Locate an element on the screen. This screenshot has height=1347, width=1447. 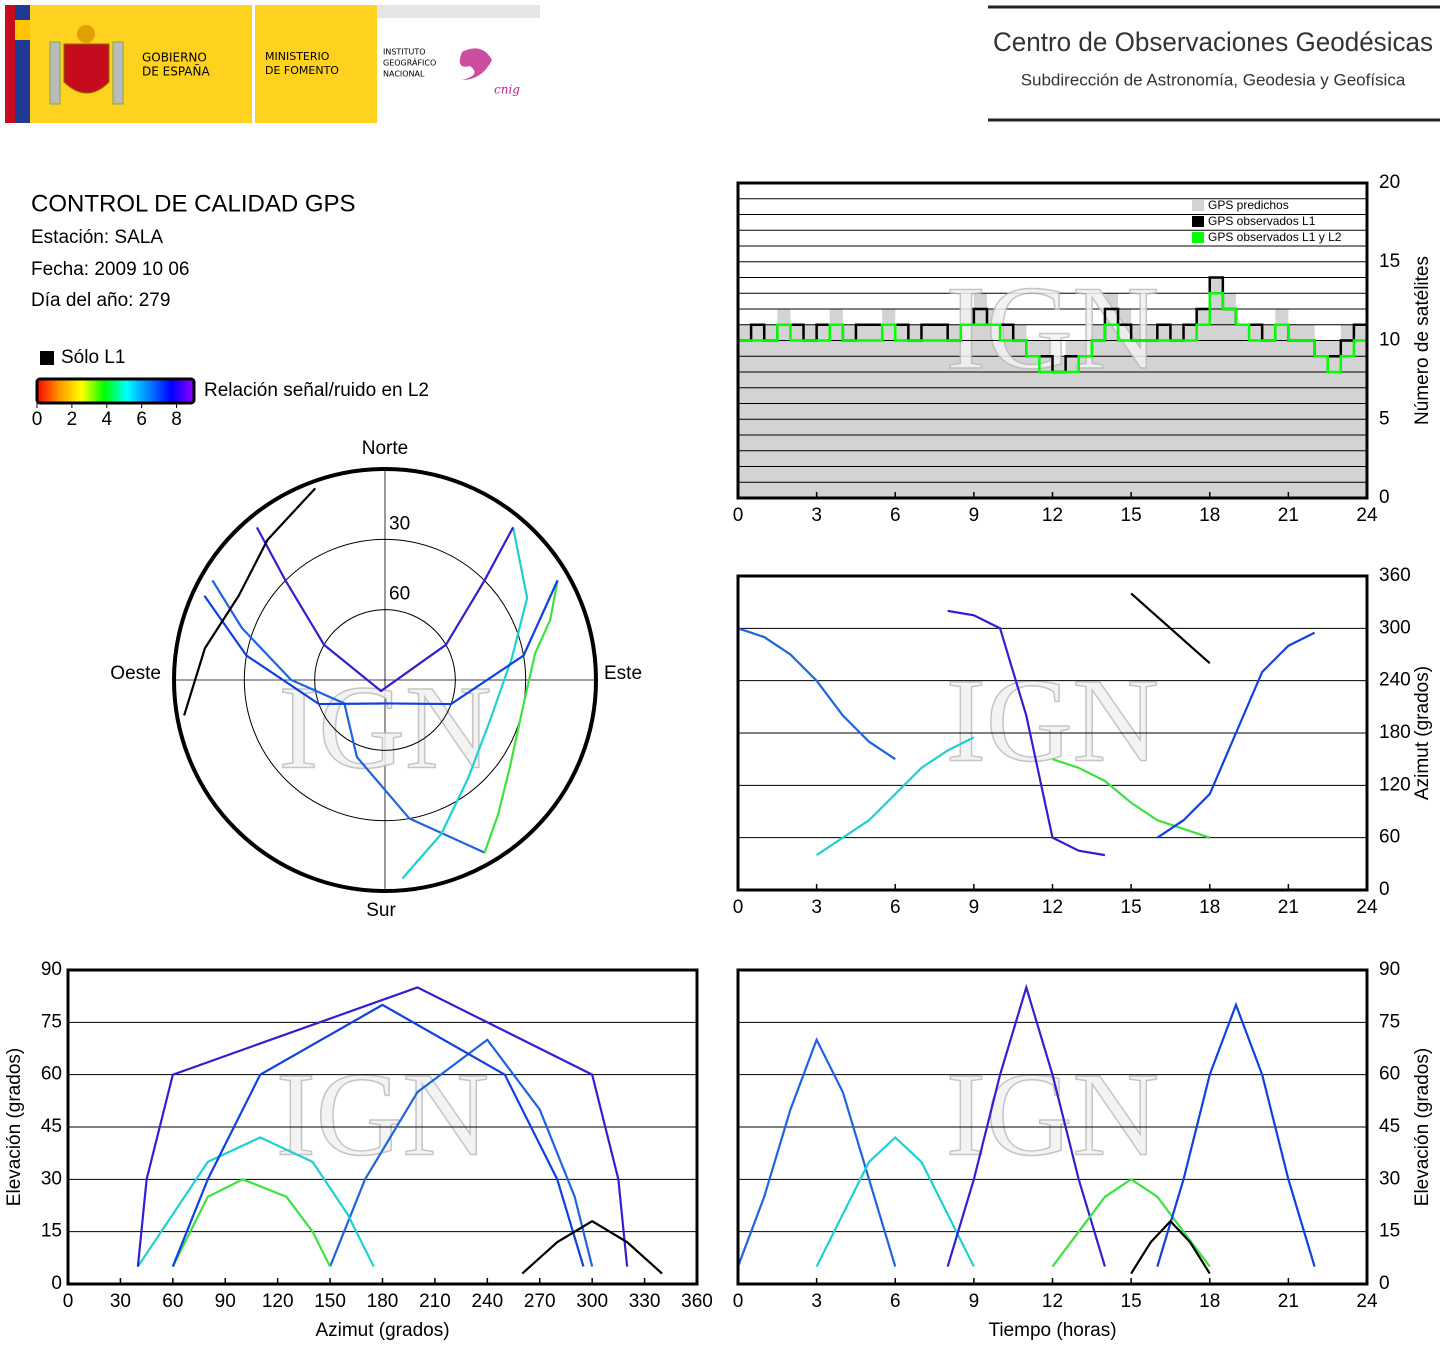
y-tick-label: 20 is located at coordinates (1389, 182).